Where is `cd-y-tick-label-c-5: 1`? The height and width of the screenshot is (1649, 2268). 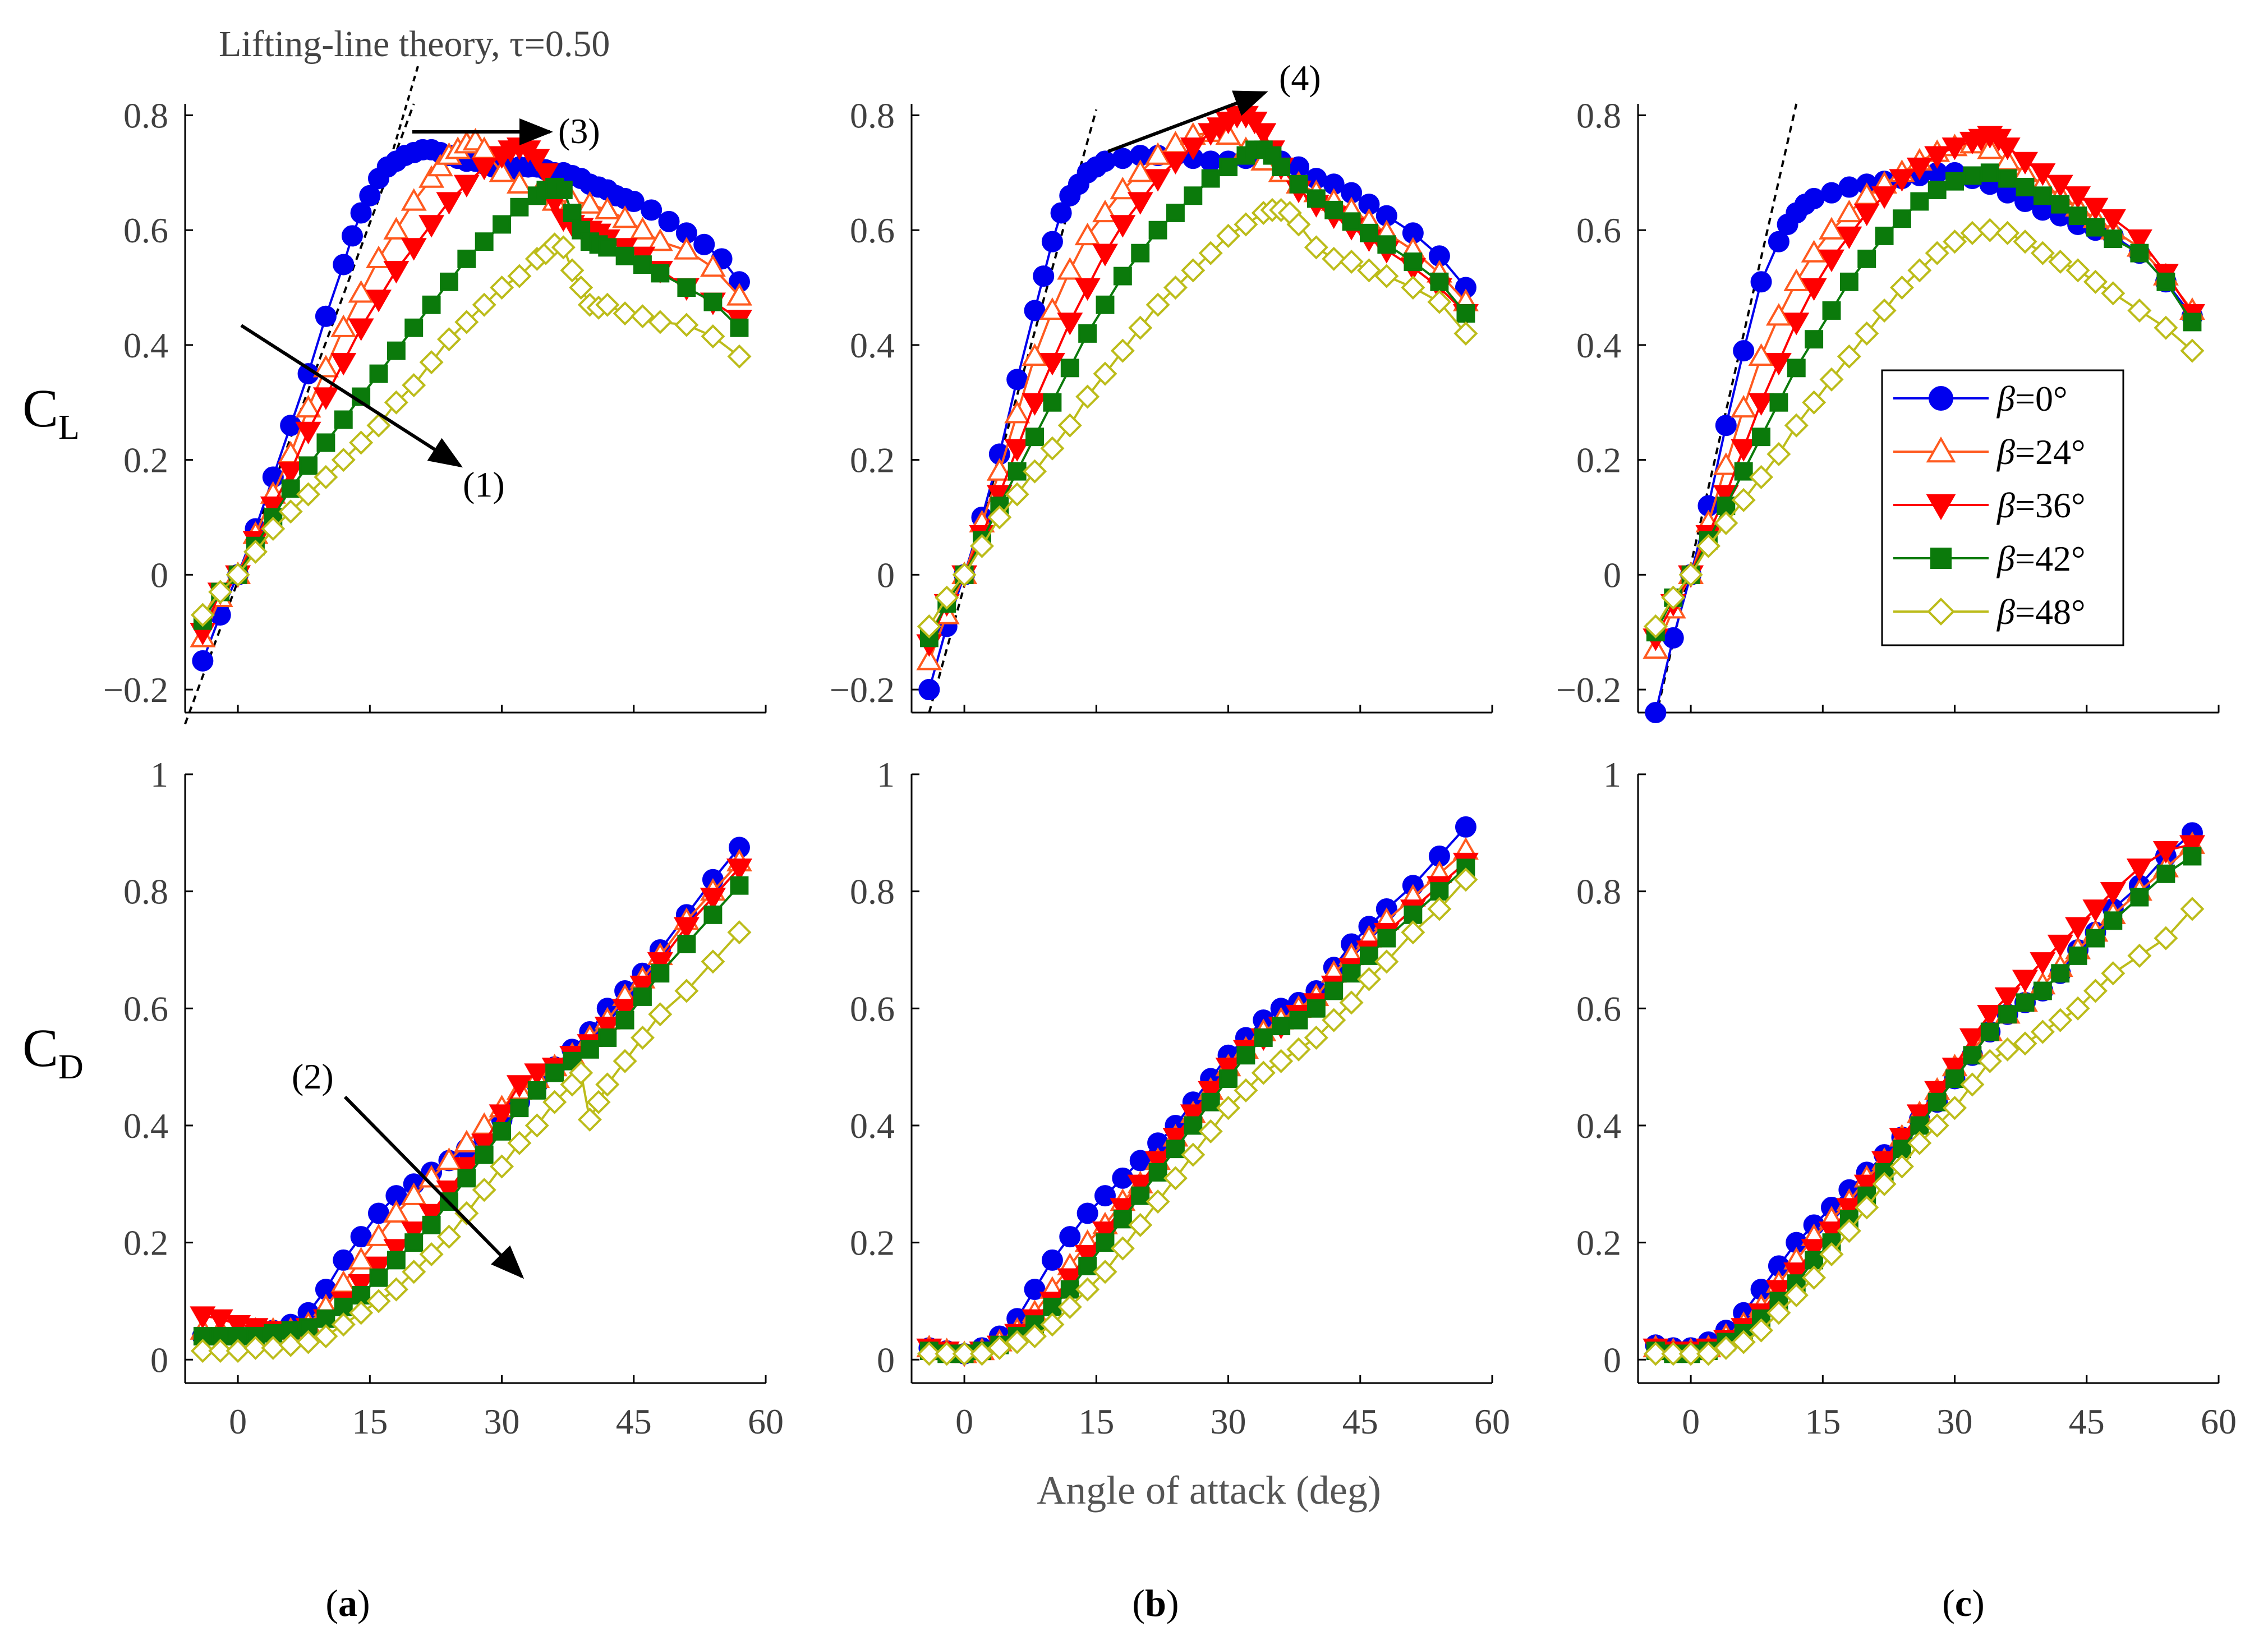
cd-y-tick-label-c-5: 1 is located at coordinates (1612, 775).